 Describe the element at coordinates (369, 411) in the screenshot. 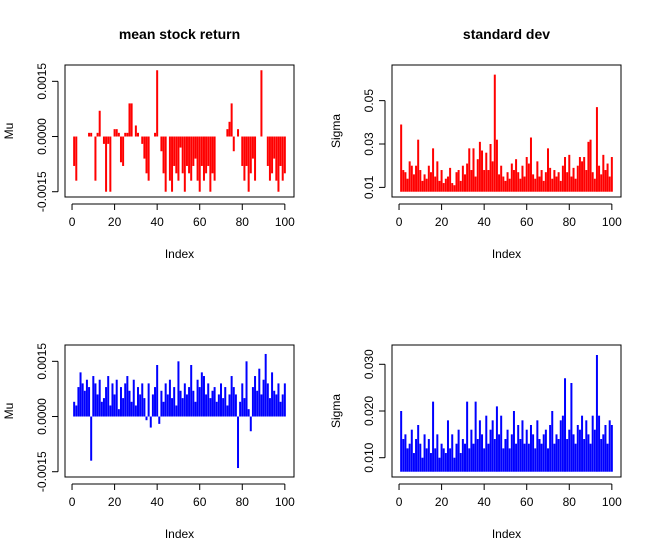

I see `y-tick-label: 0.020` at that location.